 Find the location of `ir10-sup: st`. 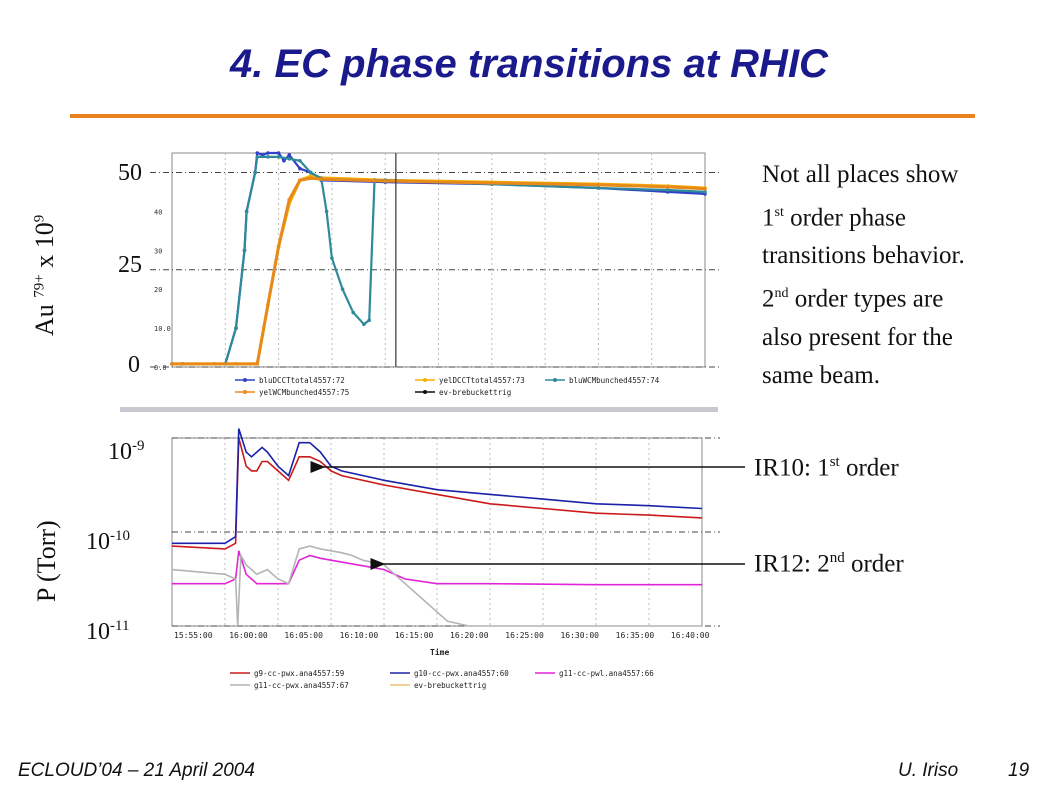

ir10-sup: st is located at coordinates (834, 462).